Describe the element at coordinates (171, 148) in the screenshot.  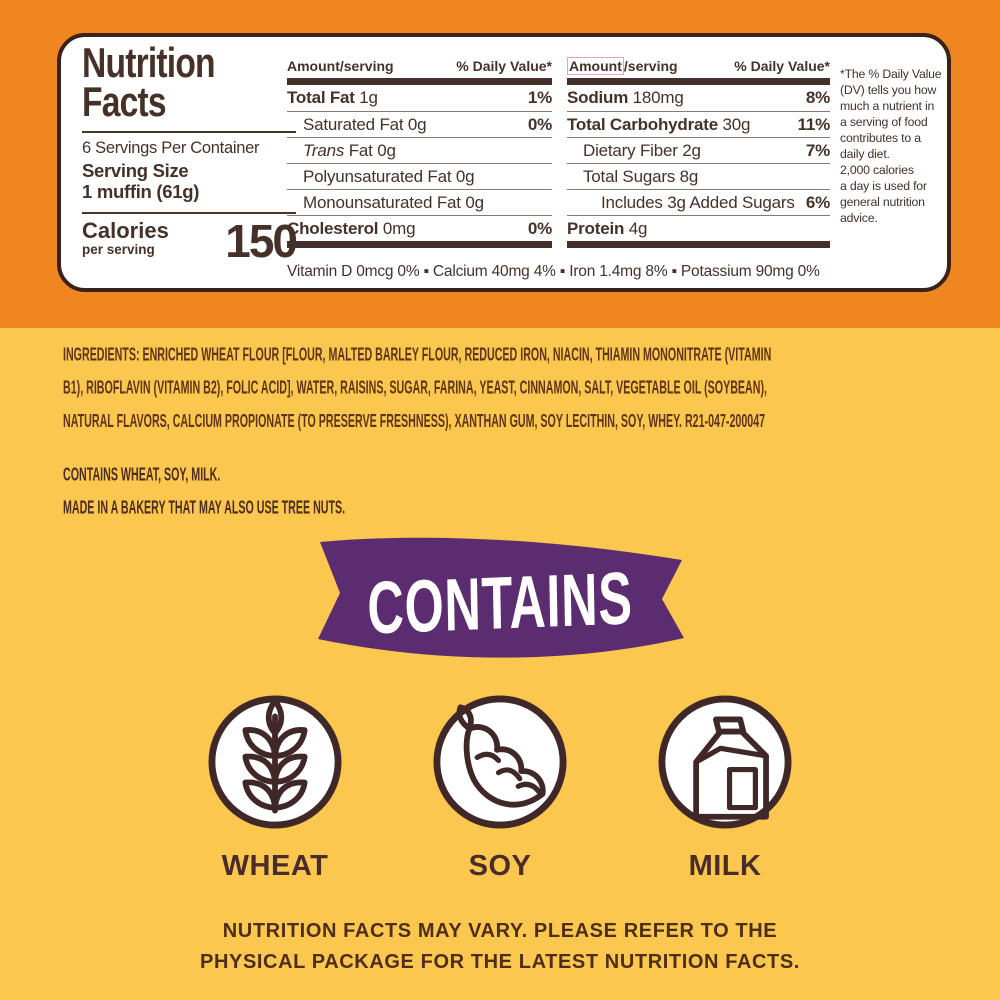
I see `servings-per-container: 6 Servings Per Container` at that location.